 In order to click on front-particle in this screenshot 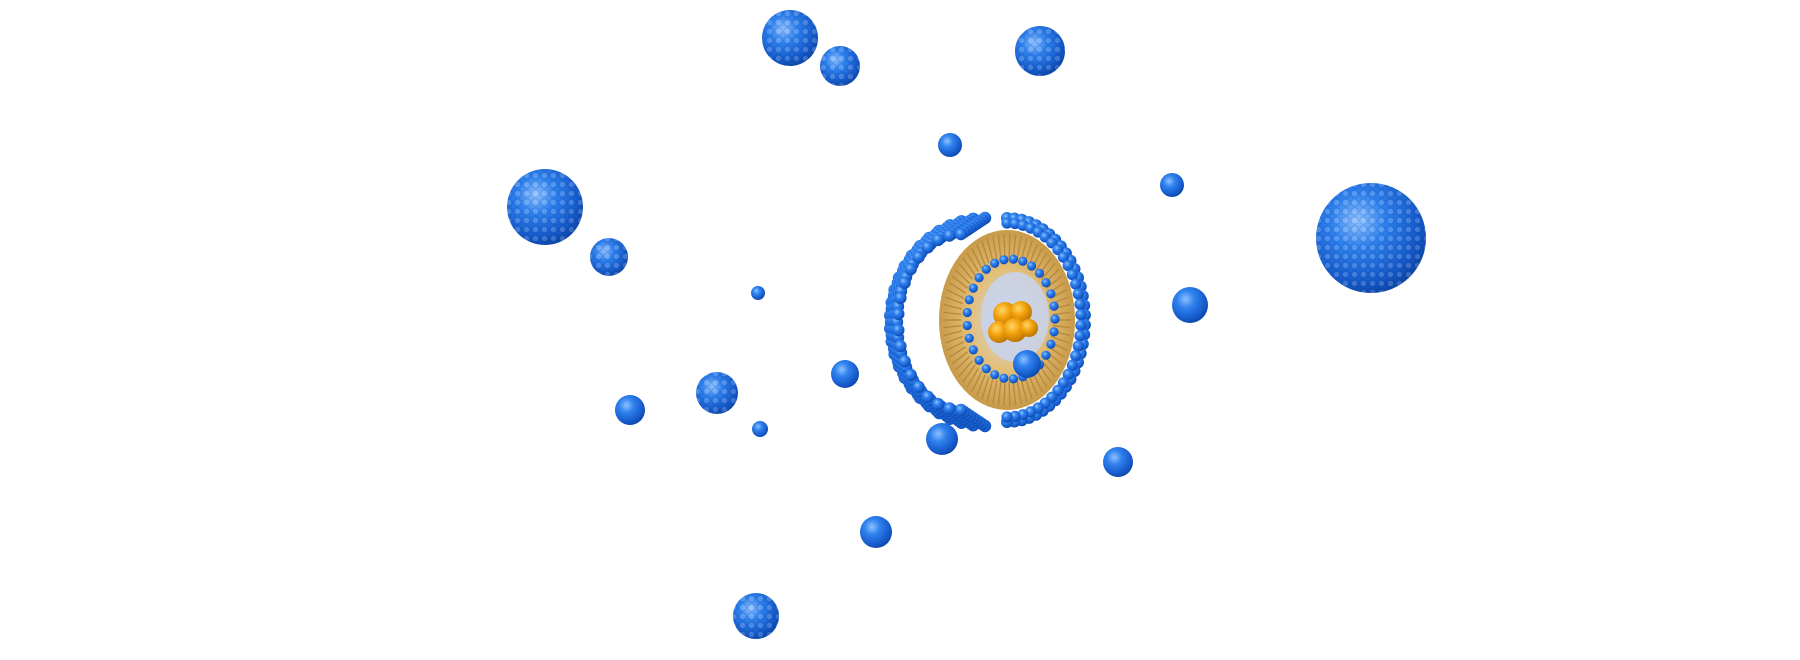, I will do `click(1027, 364)`.